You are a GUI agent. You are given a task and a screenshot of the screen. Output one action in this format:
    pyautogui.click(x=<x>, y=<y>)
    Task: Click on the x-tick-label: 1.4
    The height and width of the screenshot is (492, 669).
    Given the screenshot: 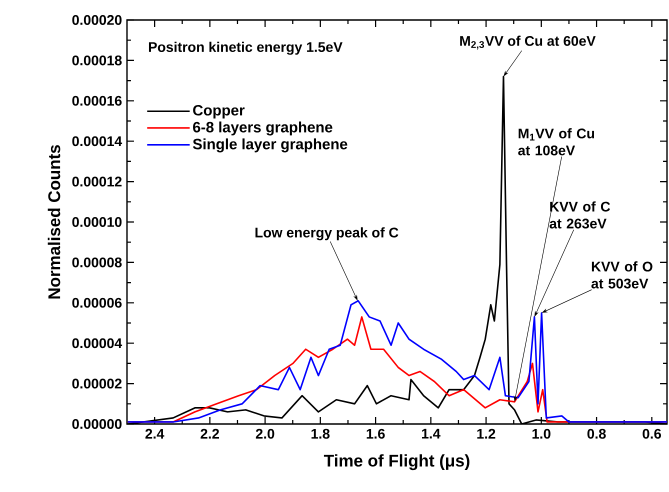 What is the action you would take?
    pyautogui.click(x=431, y=433)
    